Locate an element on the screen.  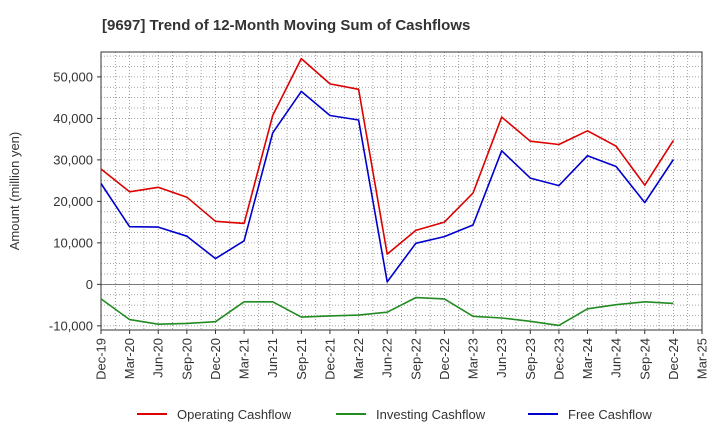
y-tick-label-3: 20,000 is located at coordinates (73, 201).